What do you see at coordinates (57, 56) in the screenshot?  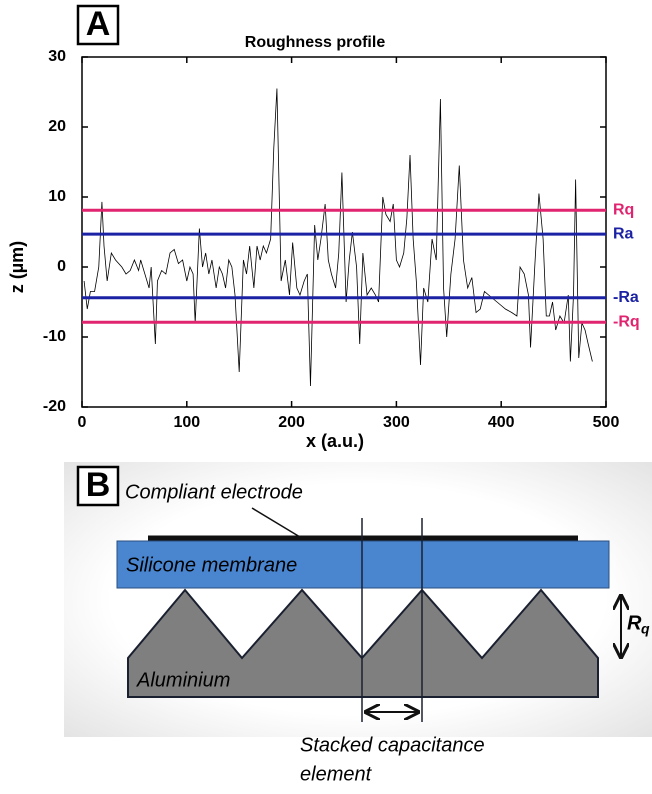 I see `y-tick-label: 30` at bounding box center [57, 56].